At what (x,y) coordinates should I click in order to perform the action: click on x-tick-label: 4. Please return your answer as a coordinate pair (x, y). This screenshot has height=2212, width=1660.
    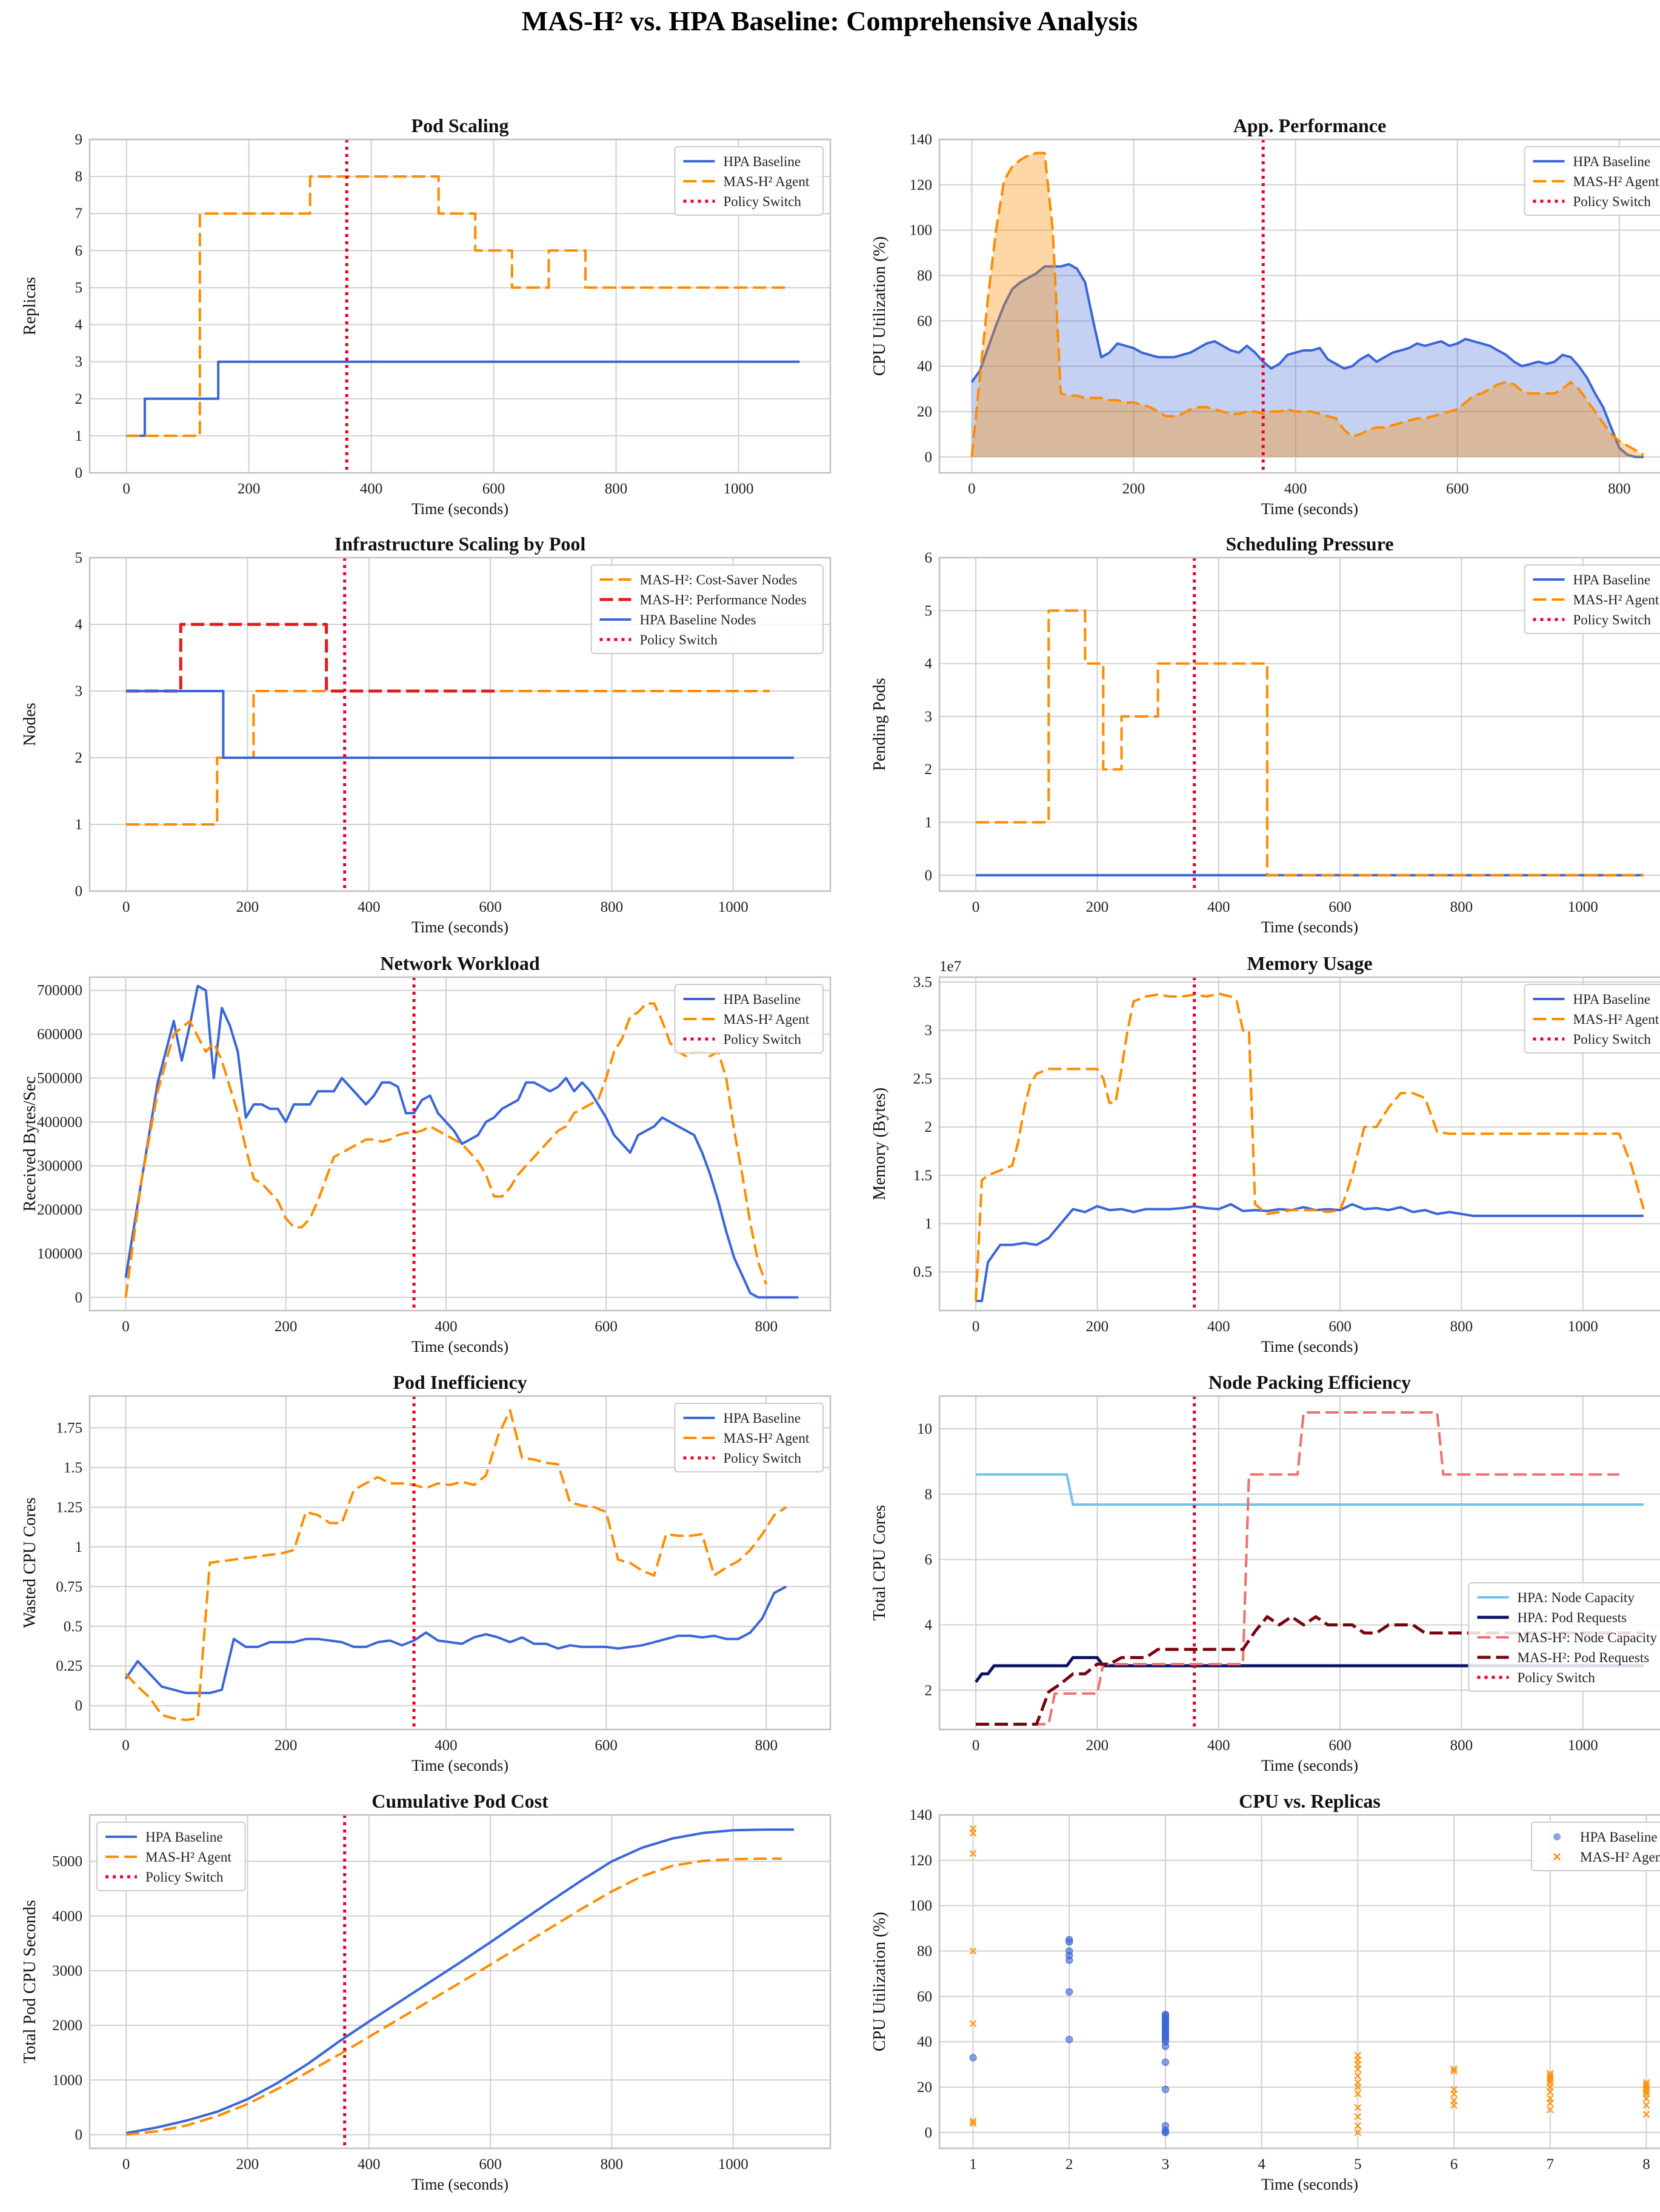
    Looking at the image, I should click on (1261, 2164).